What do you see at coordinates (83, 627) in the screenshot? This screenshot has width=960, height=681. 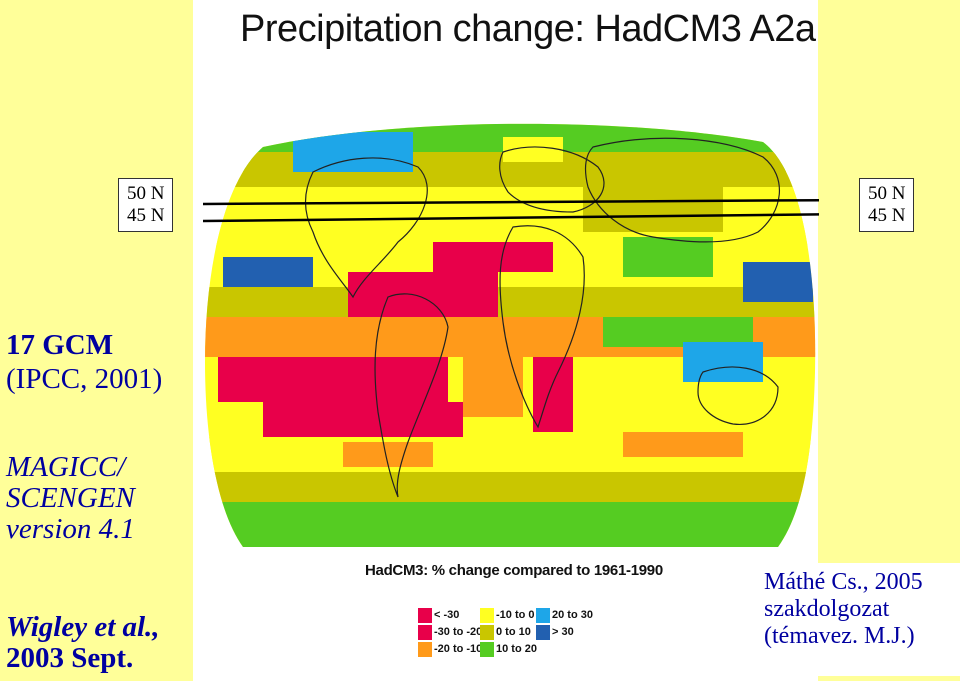 I see `reference-line-1: Wigley et al.,` at bounding box center [83, 627].